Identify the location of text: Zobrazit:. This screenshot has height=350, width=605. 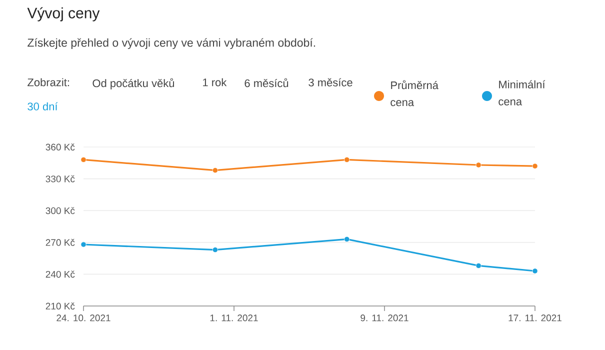
(48, 82).